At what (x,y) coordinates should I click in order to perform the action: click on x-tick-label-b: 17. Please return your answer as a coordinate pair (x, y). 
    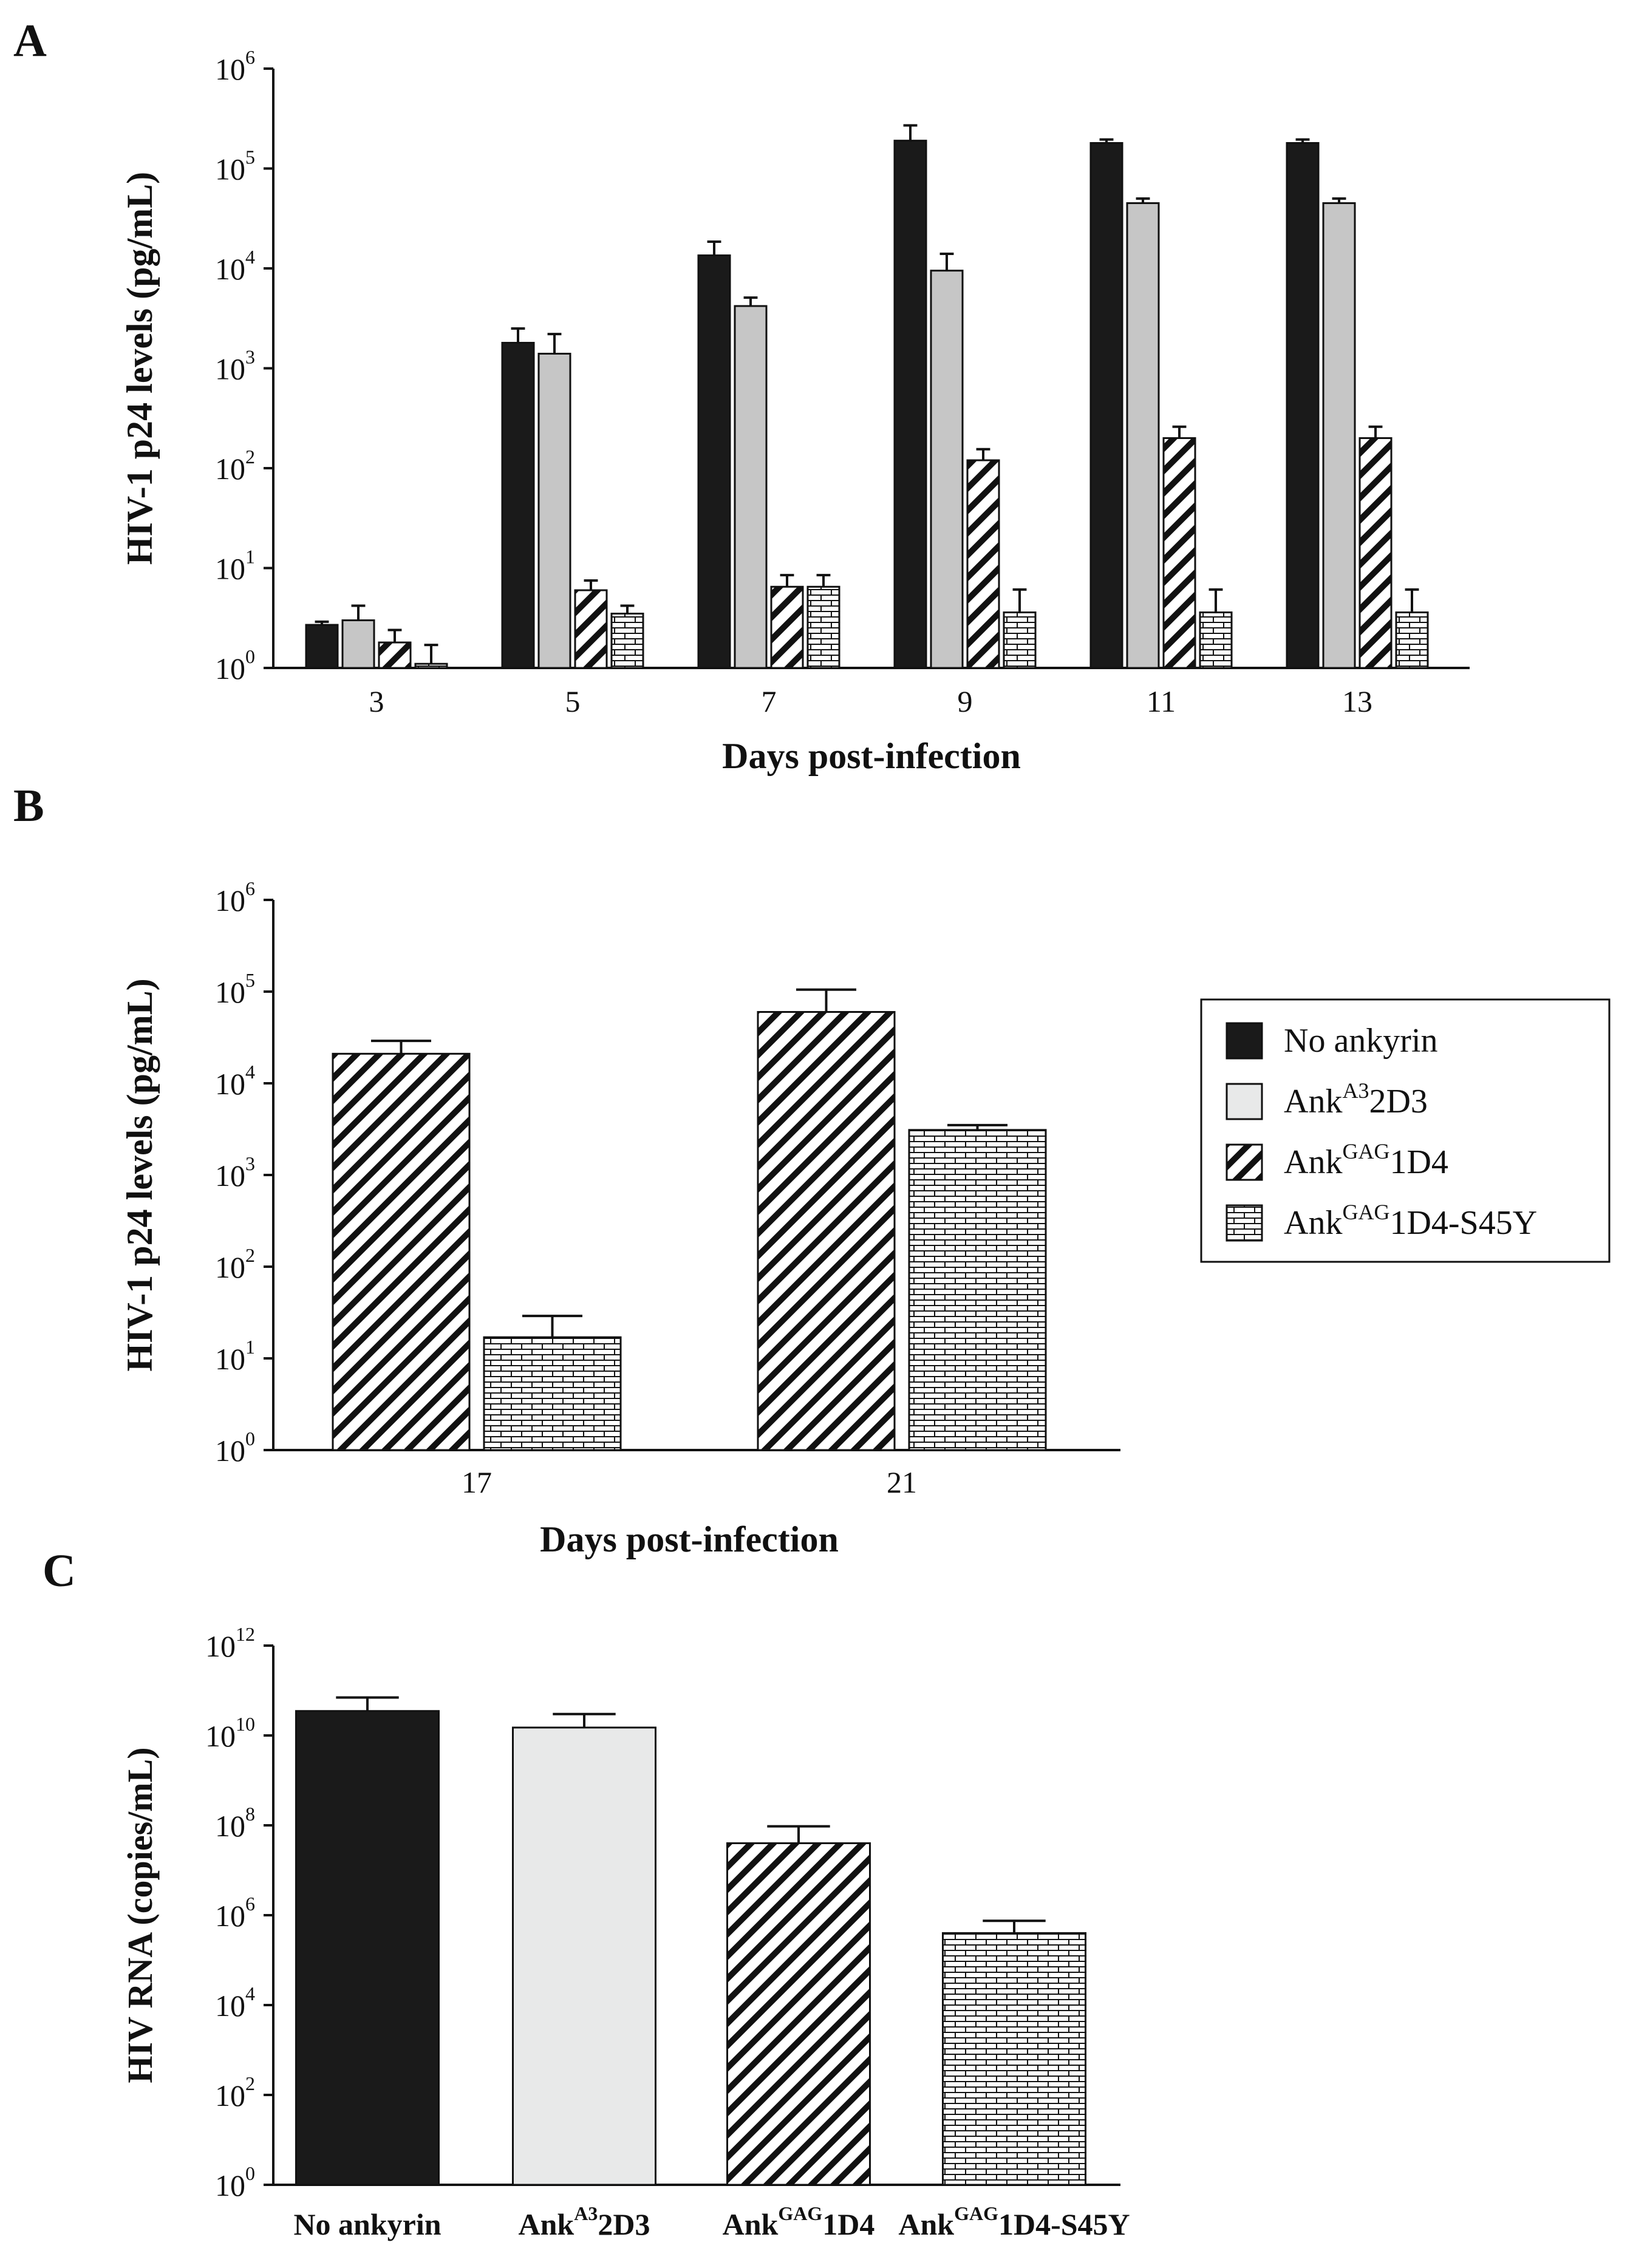
    Looking at the image, I should click on (477, 1482).